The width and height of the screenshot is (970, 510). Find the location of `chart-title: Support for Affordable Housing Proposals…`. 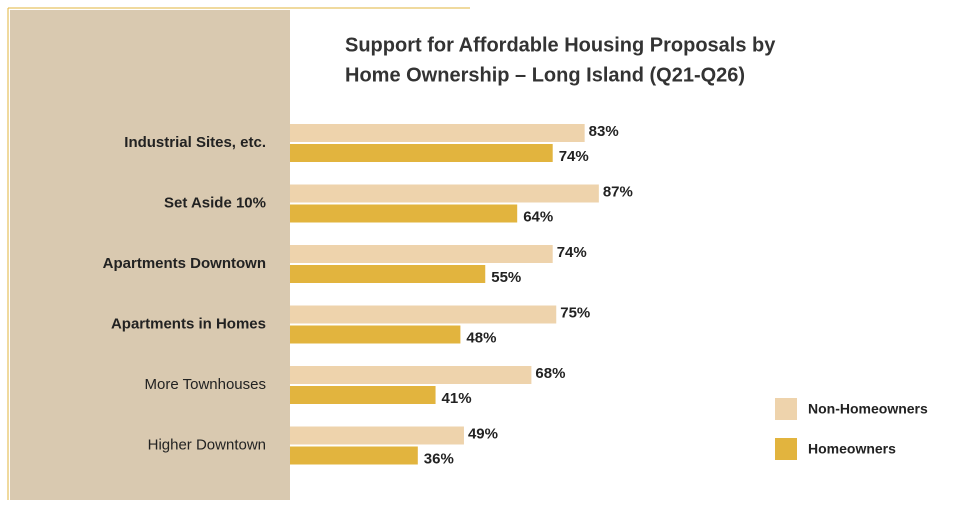

chart-title: Support for Affordable Housing Proposals… is located at coordinates (560, 45).